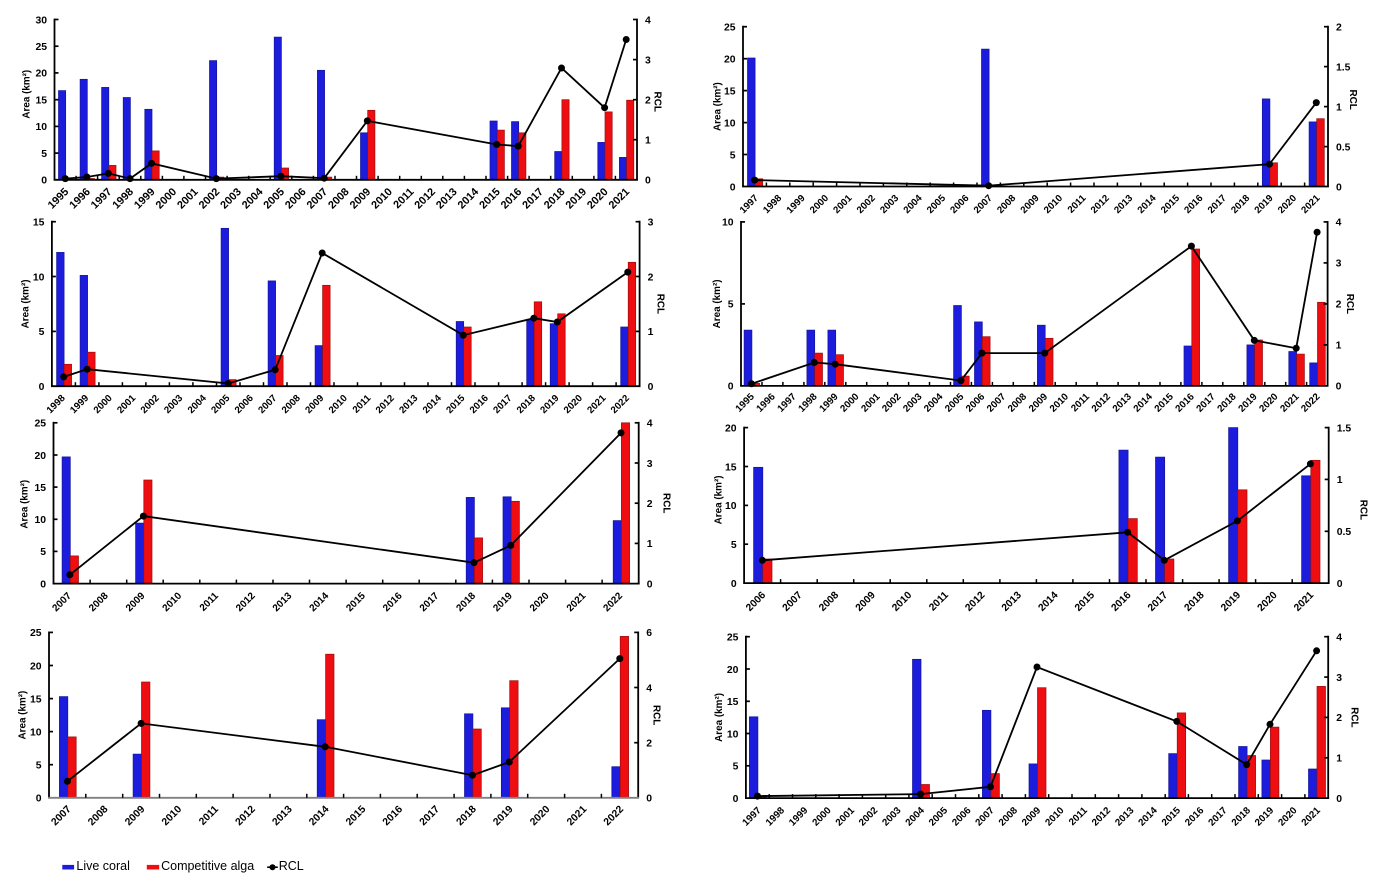 The image size is (1386, 894). What do you see at coordinates (41, 20) in the screenshot?
I see `svg-text: 30` at bounding box center [41, 20].